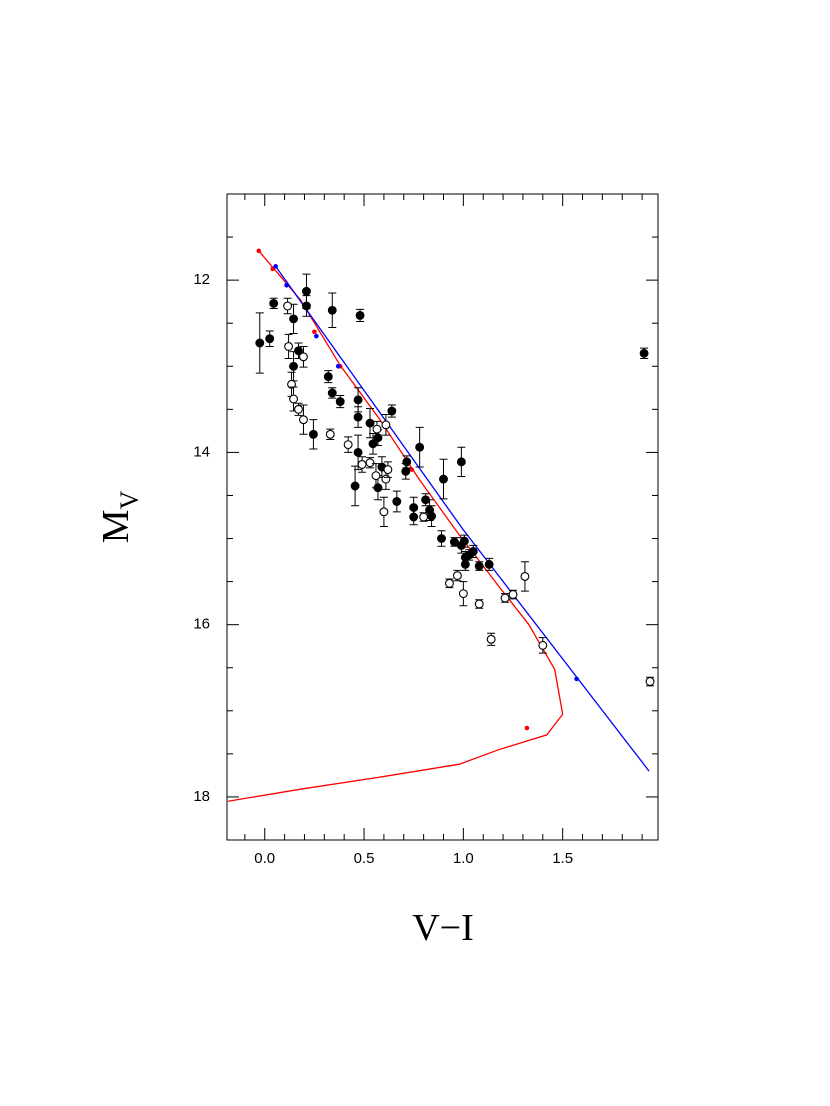 The image size is (830, 1106). Describe the element at coordinates (443, 928) in the screenshot. I see `x-axis-label: V−I` at that location.